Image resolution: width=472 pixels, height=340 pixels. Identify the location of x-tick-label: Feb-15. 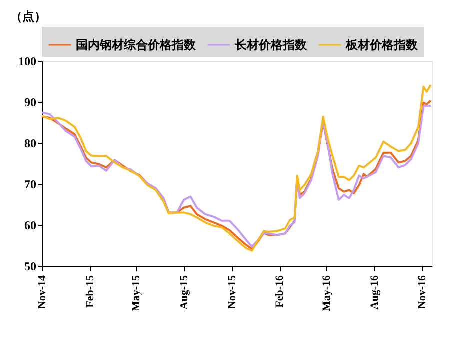
(90, 291).